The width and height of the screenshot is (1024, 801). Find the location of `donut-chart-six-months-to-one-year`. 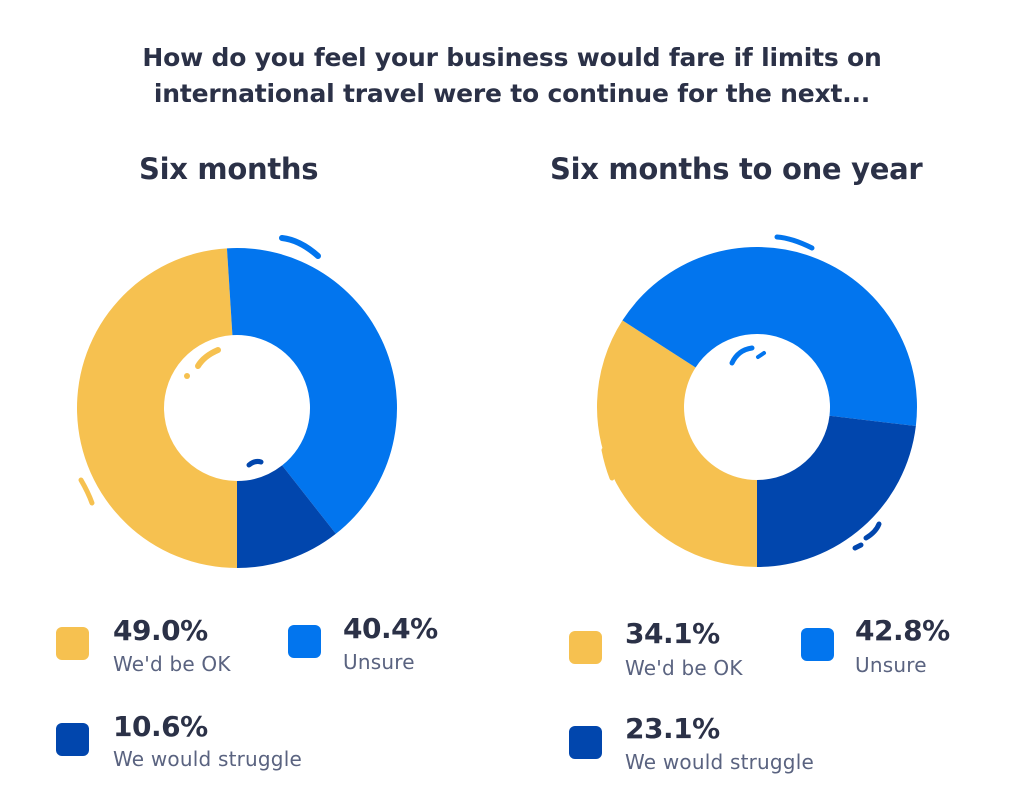

donut-chart-six-months-to-one-year is located at coordinates (757, 400).